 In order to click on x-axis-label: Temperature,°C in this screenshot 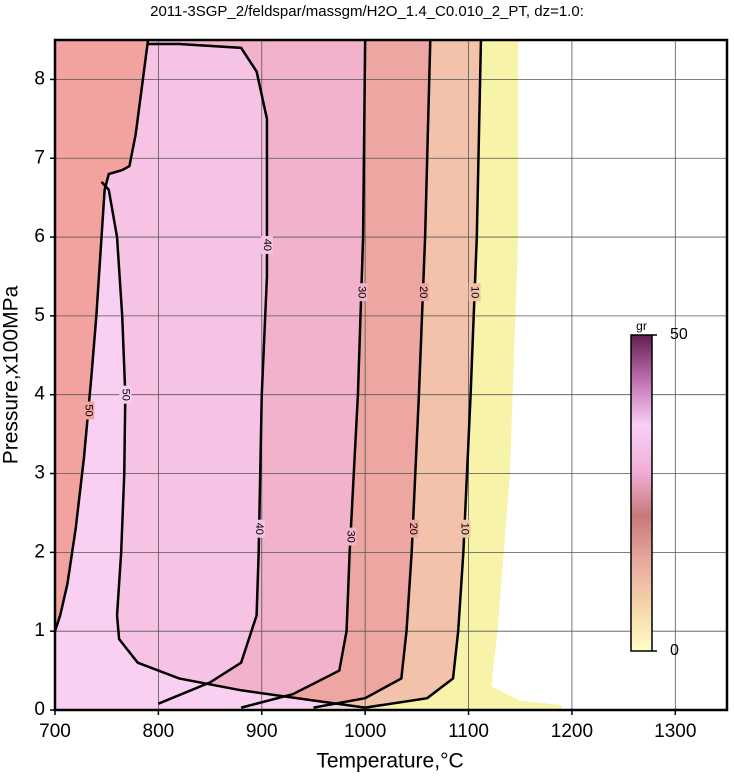, I will do `click(389, 761)`.